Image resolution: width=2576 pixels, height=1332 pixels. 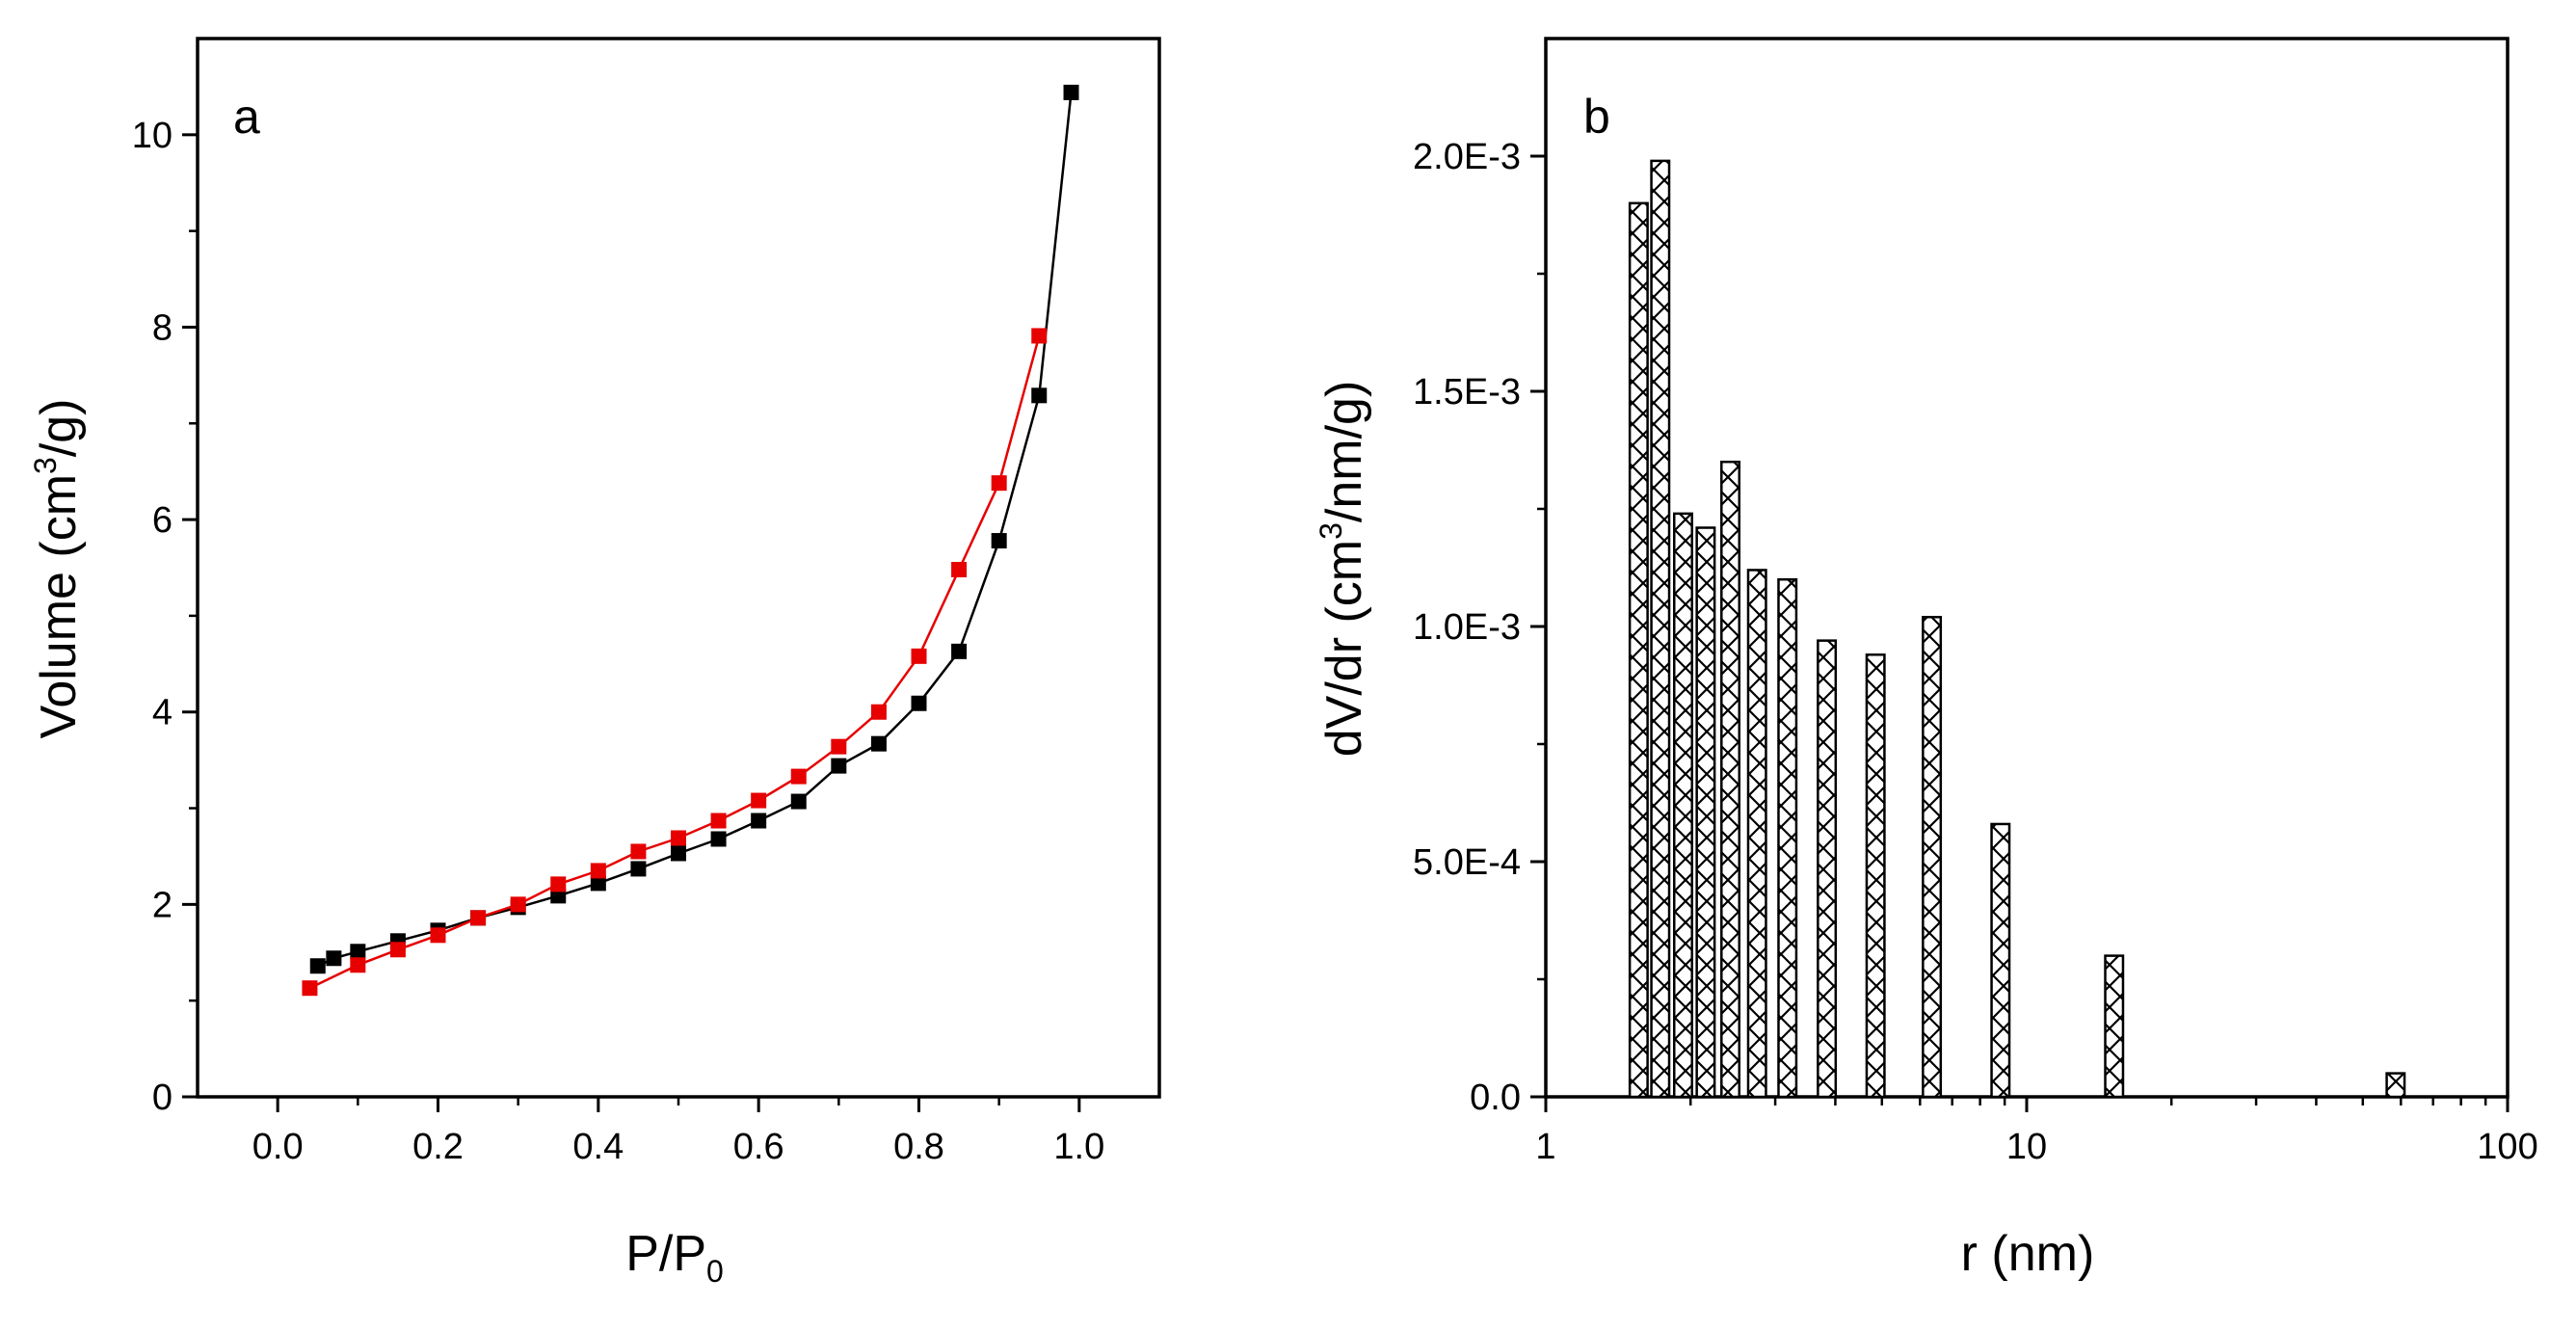 What do you see at coordinates (1495, 1098) in the screenshot?
I see `y-tick-label: 0.0` at bounding box center [1495, 1098].